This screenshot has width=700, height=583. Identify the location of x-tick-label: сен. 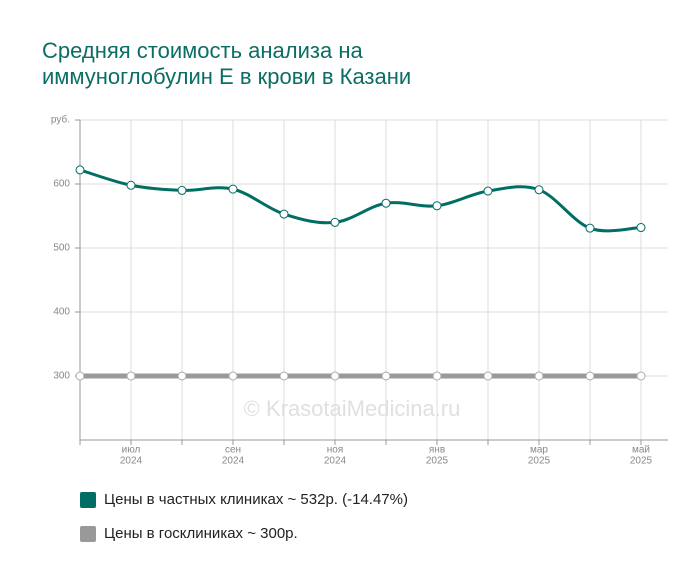
(233, 450).